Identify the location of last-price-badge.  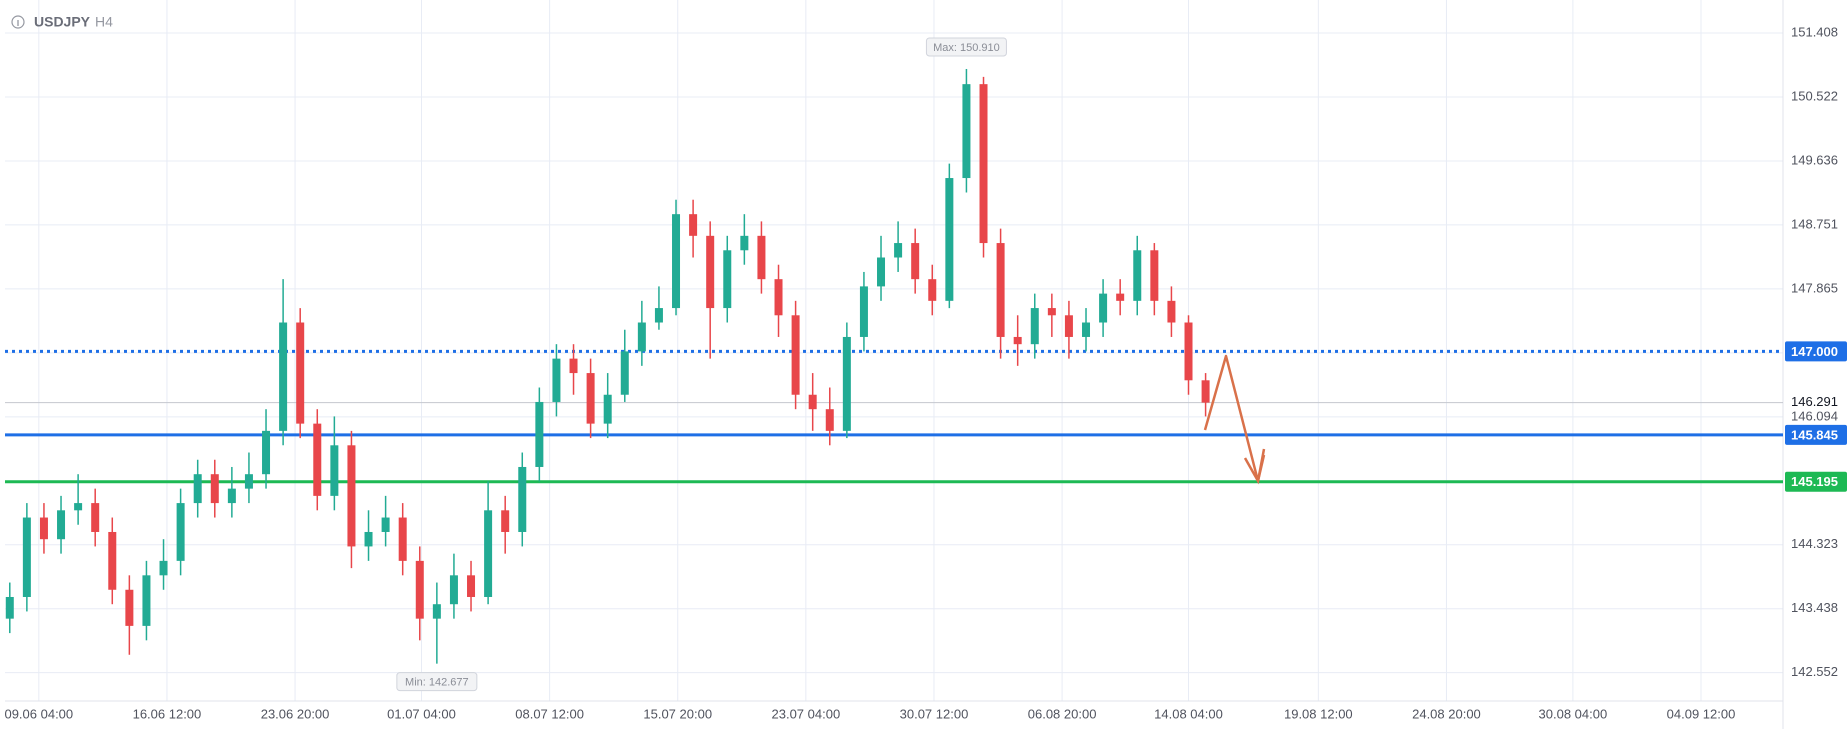
(1816, 402).